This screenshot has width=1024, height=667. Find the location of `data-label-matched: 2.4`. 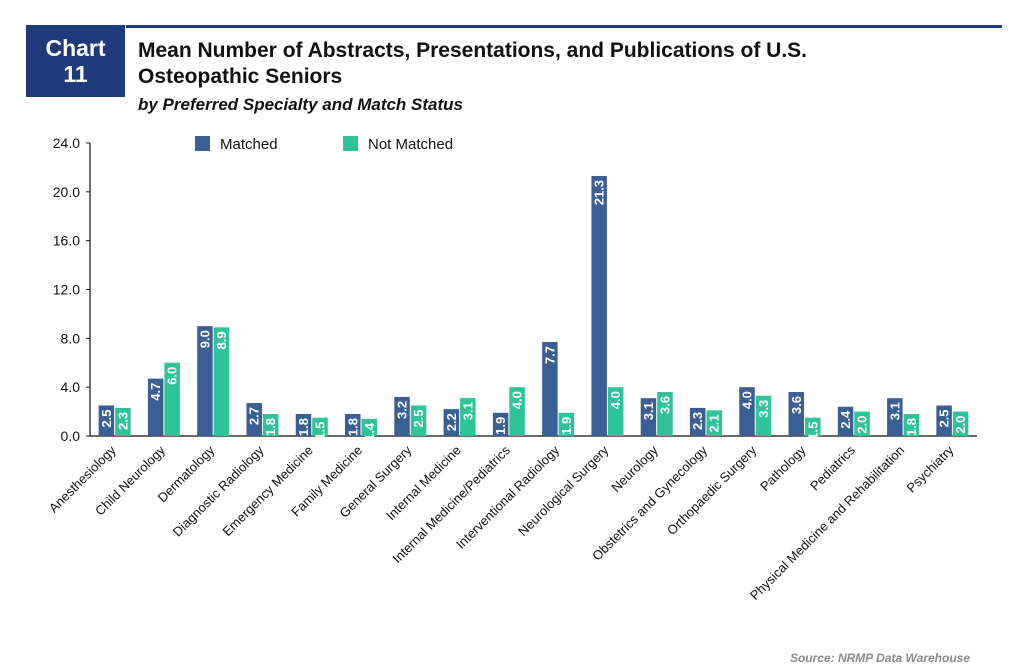

data-label-matched: 2.4 is located at coordinates (845, 419).